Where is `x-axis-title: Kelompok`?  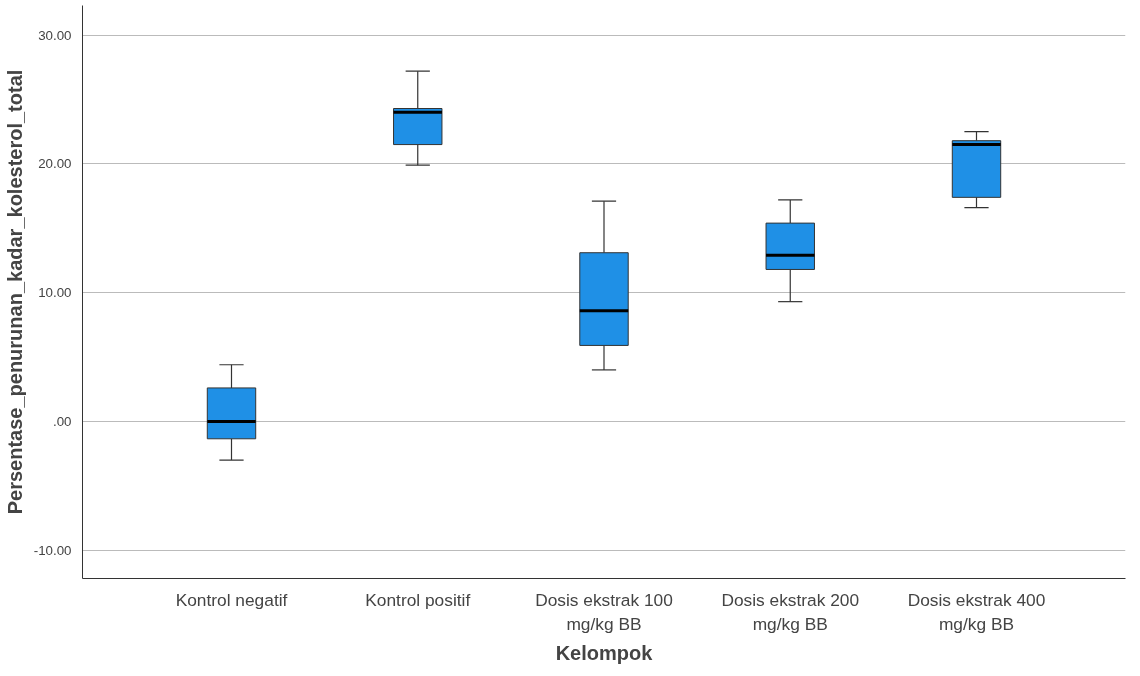
x-axis-title: Kelompok is located at coordinates (604, 652).